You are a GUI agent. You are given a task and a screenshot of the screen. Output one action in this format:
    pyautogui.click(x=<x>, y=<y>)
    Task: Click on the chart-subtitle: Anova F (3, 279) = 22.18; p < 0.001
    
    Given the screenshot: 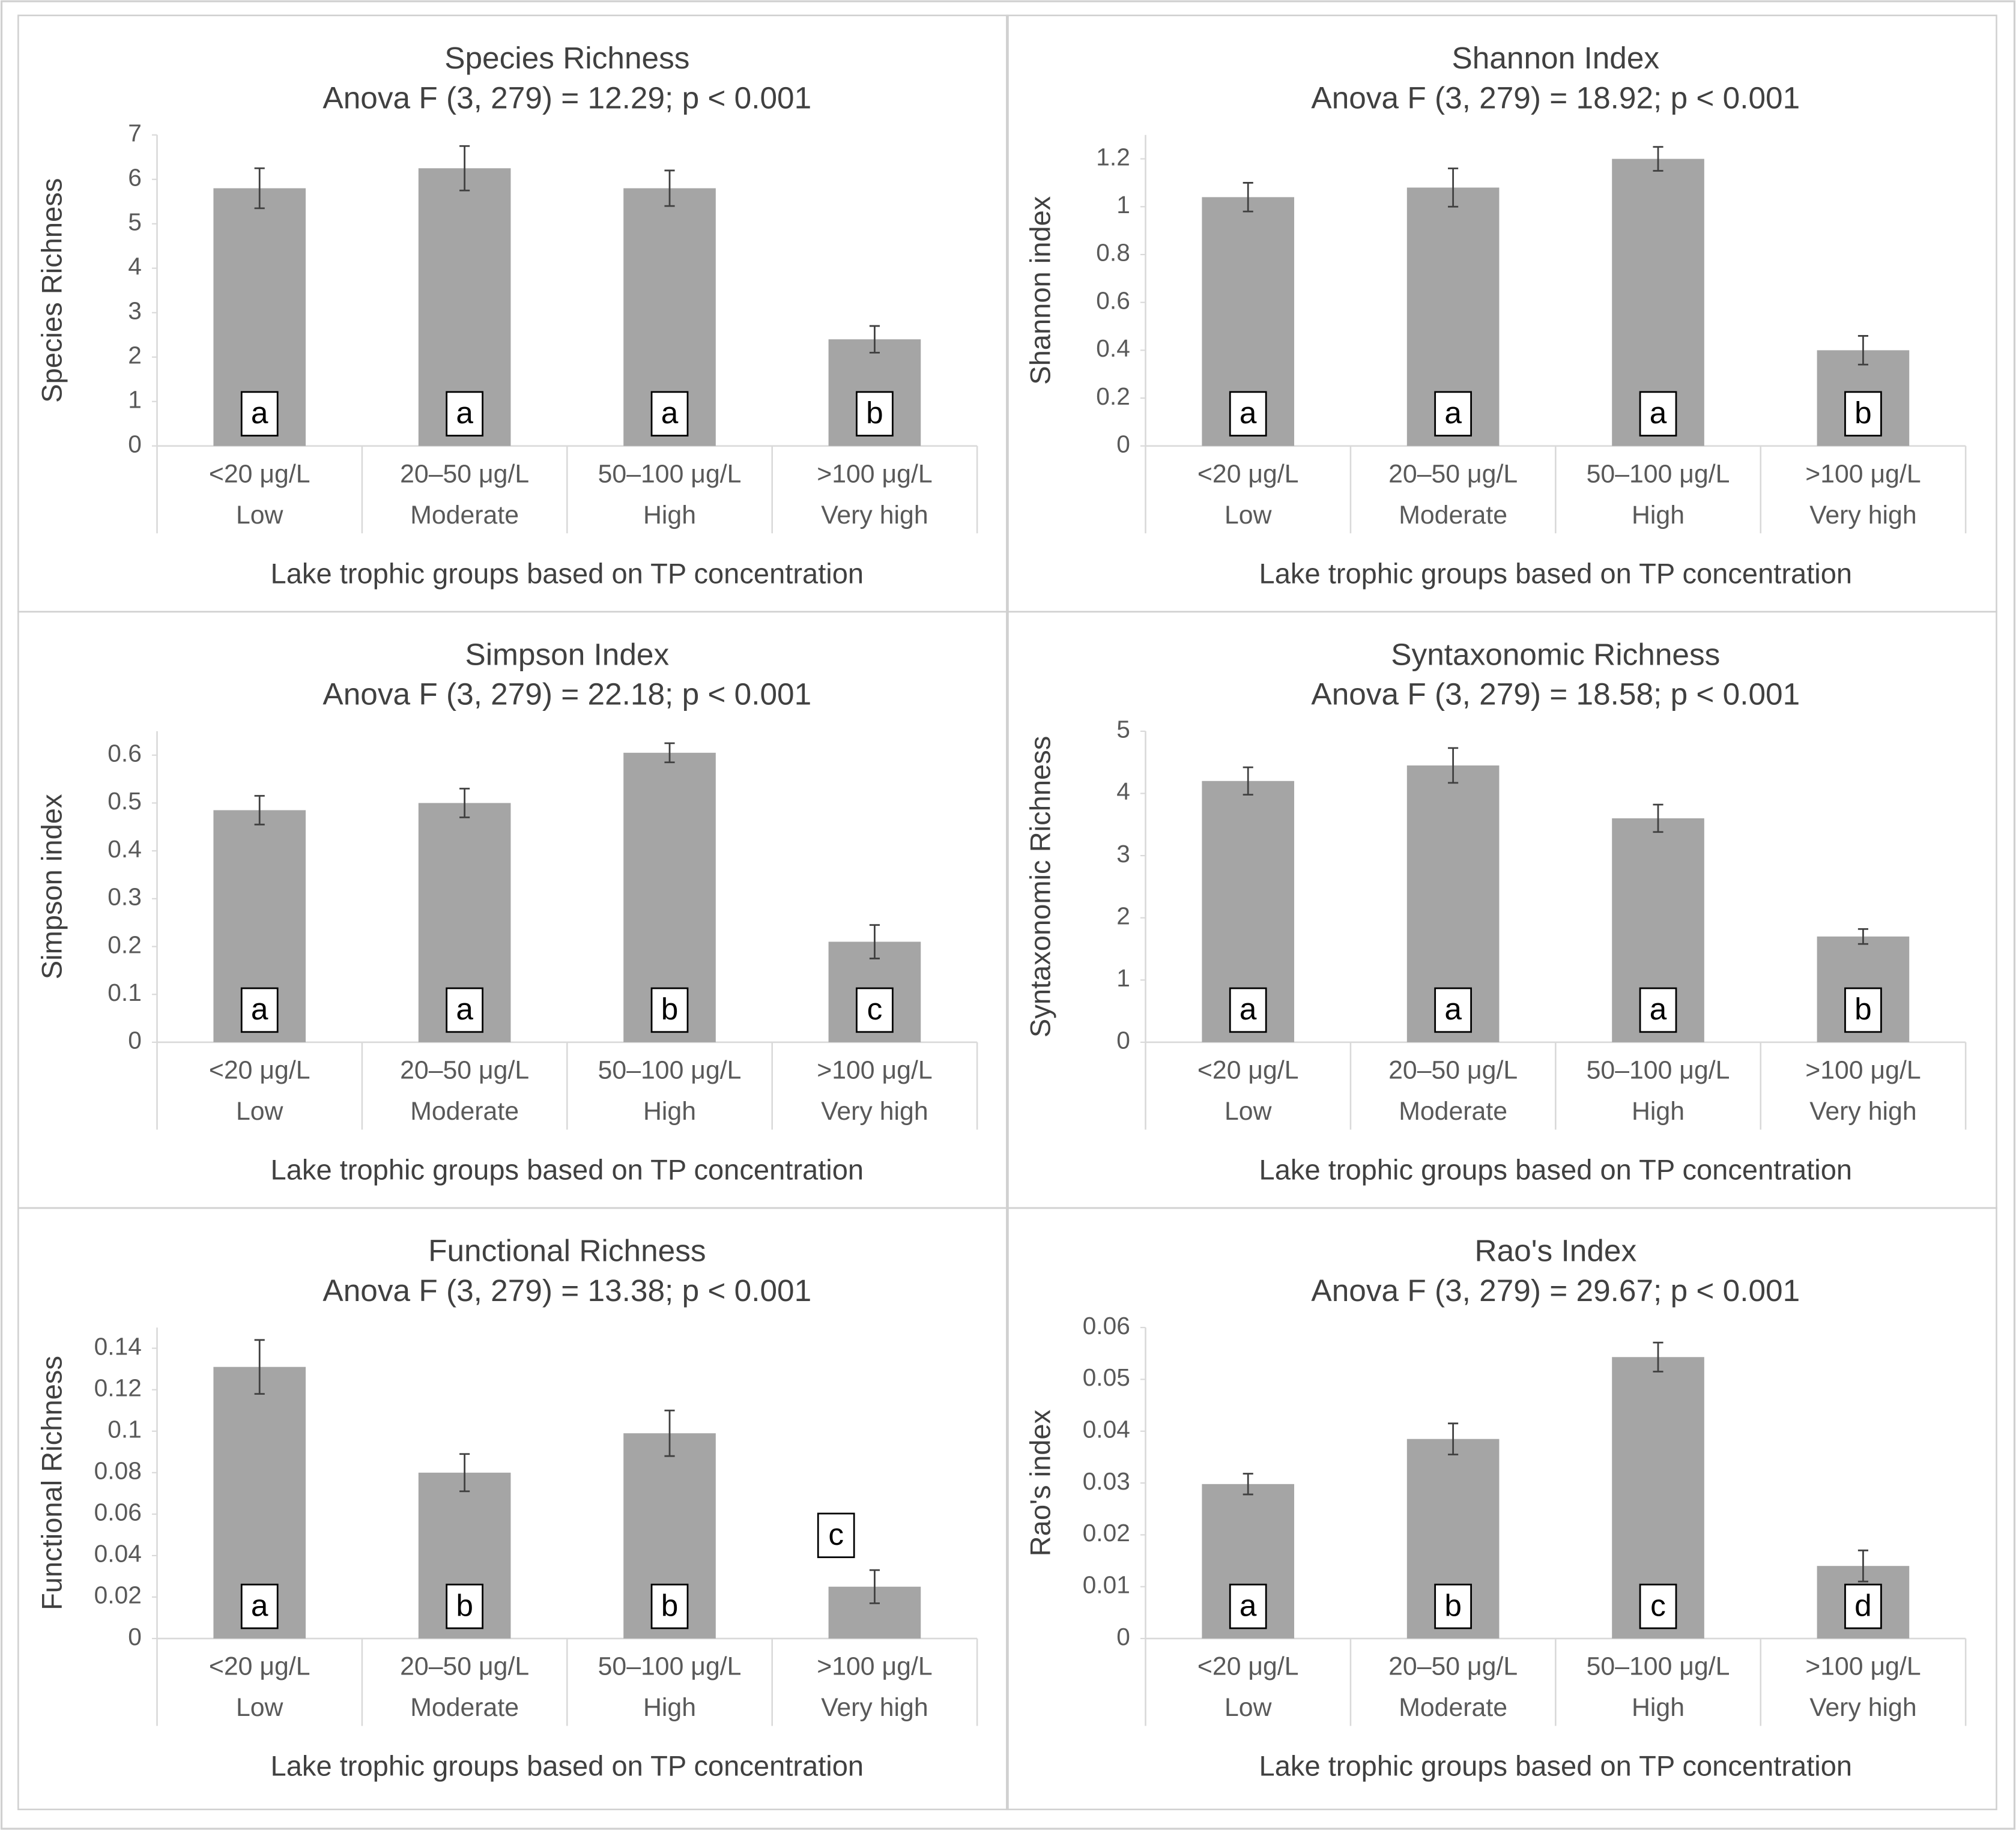 What is the action you would take?
    pyautogui.click(x=566, y=694)
    